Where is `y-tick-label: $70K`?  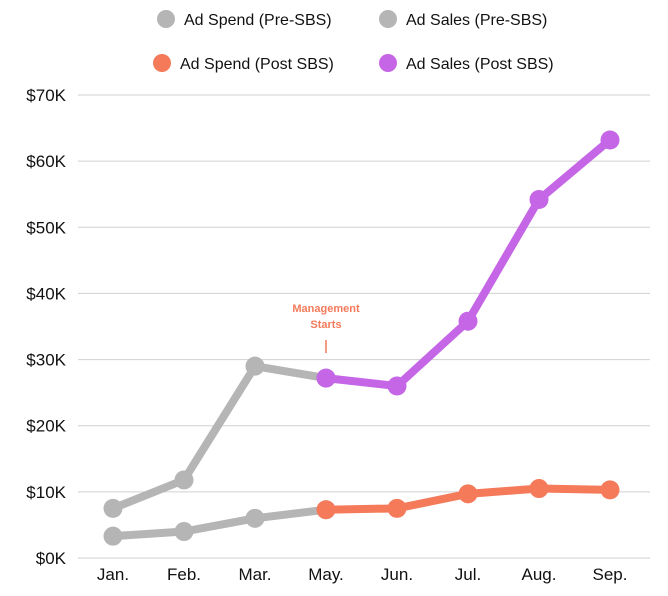 y-tick-label: $70K is located at coordinates (46, 95).